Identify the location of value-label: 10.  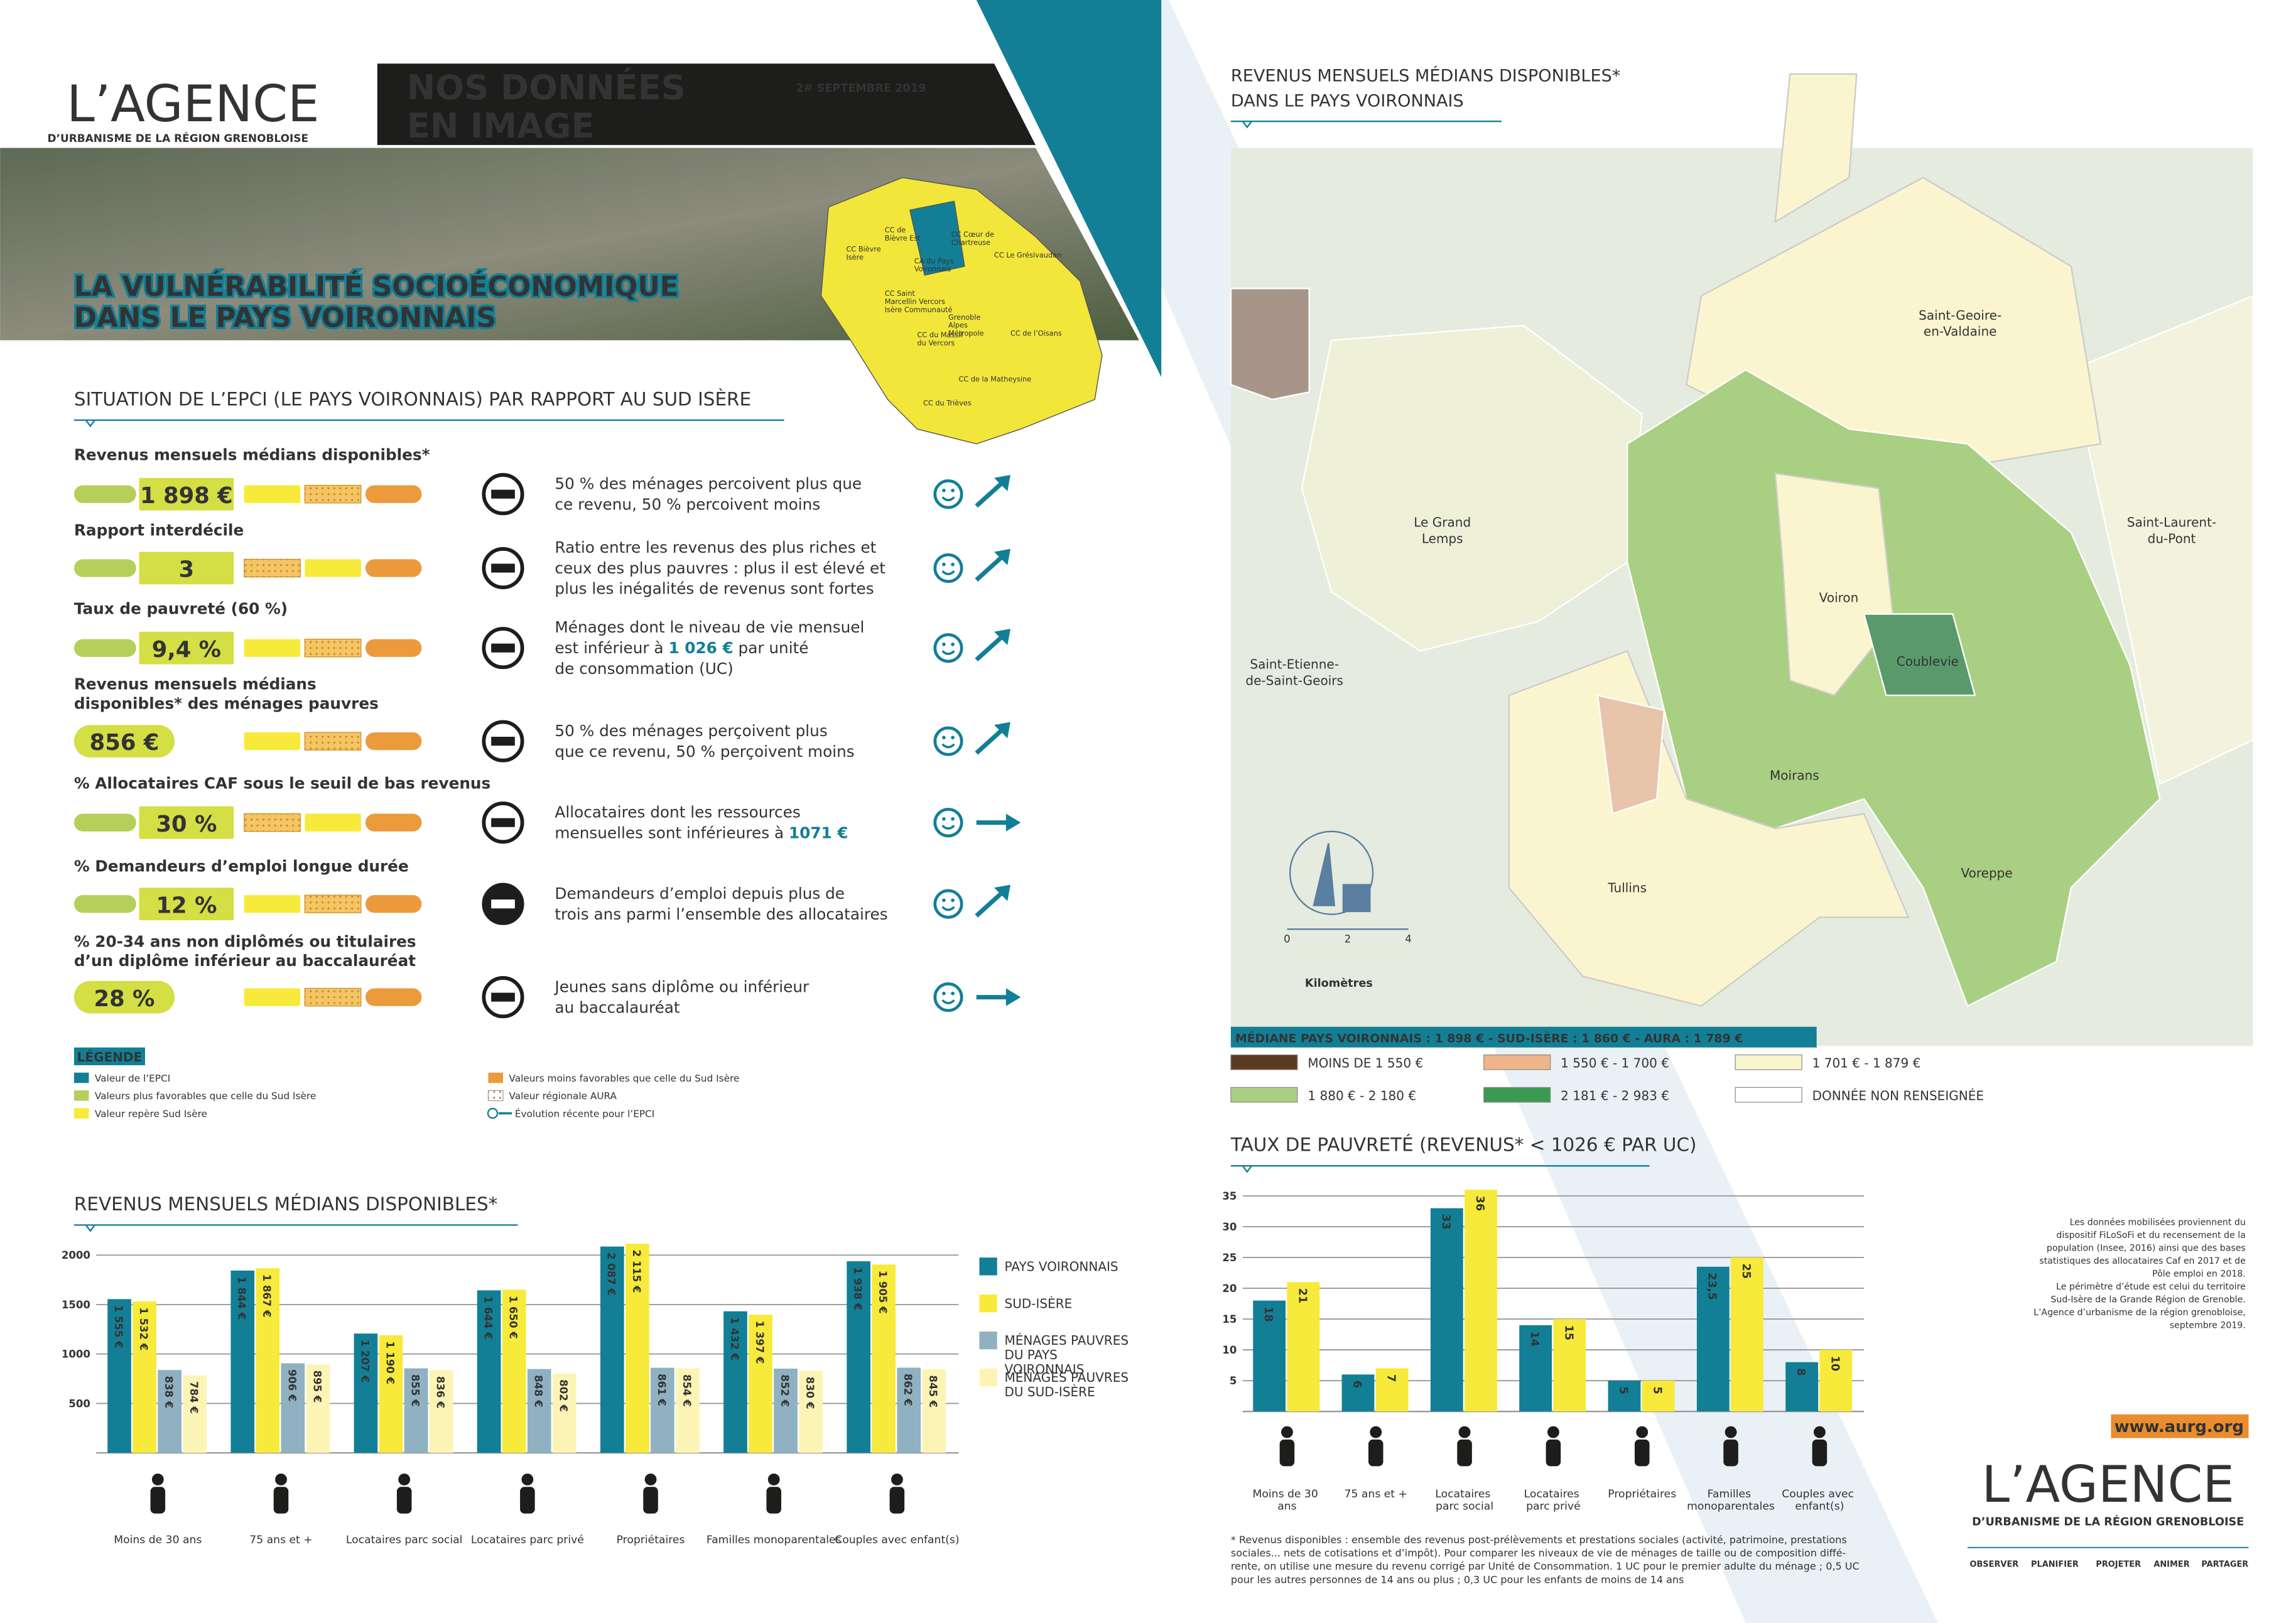
(1834, 1364).